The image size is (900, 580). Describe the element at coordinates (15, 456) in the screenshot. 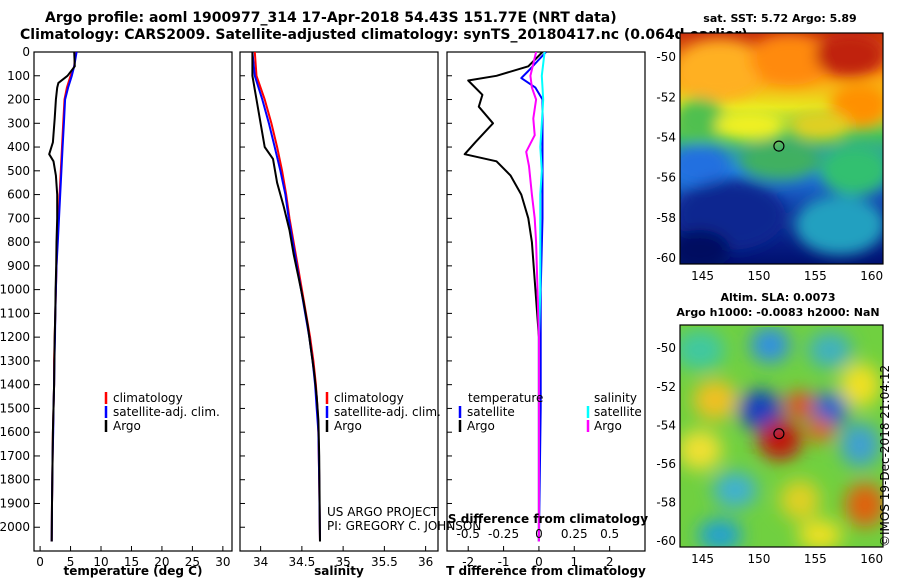

I see `depth-tick-label: 1700` at that location.